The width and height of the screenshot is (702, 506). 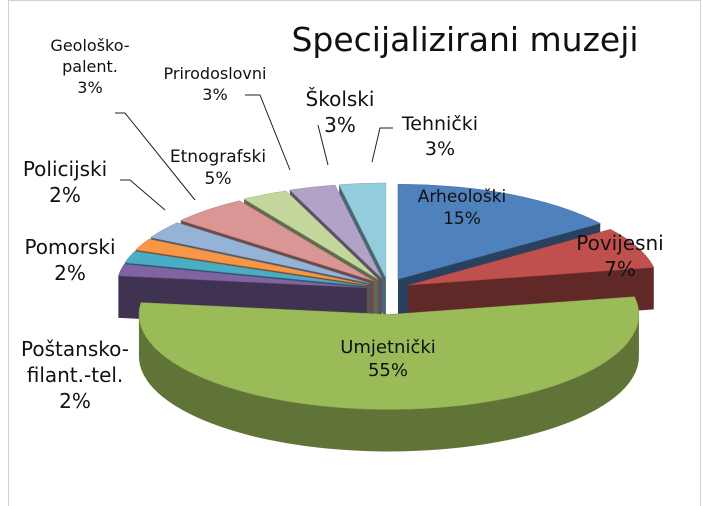 I want to click on category-label: Umjetnički, so click(x=388, y=347).